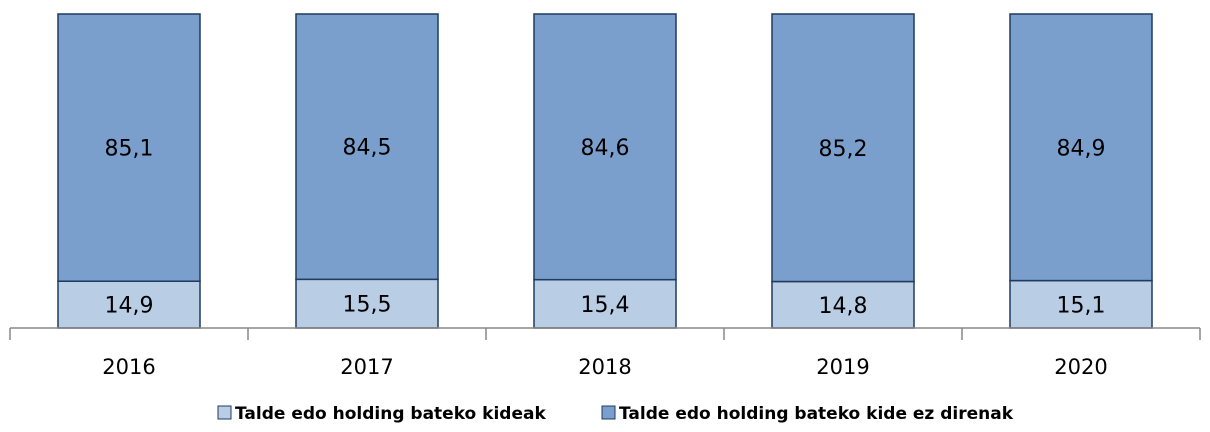 The image size is (1210, 432). I want to click on legend-label: Talde edo holding bateko kide ez direnak, so click(816, 414).